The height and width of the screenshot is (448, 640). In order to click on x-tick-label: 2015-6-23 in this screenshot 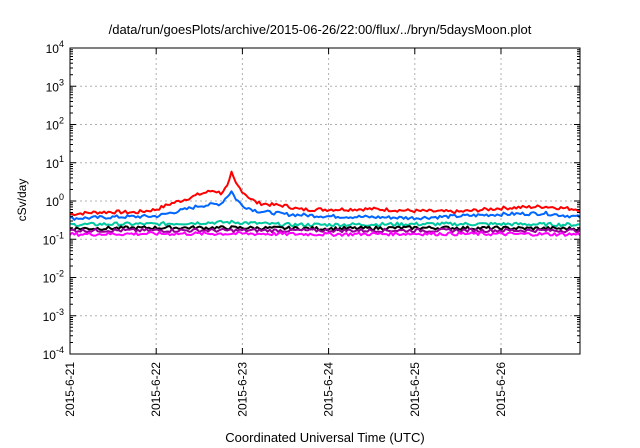, I will do `click(242, 389)`.